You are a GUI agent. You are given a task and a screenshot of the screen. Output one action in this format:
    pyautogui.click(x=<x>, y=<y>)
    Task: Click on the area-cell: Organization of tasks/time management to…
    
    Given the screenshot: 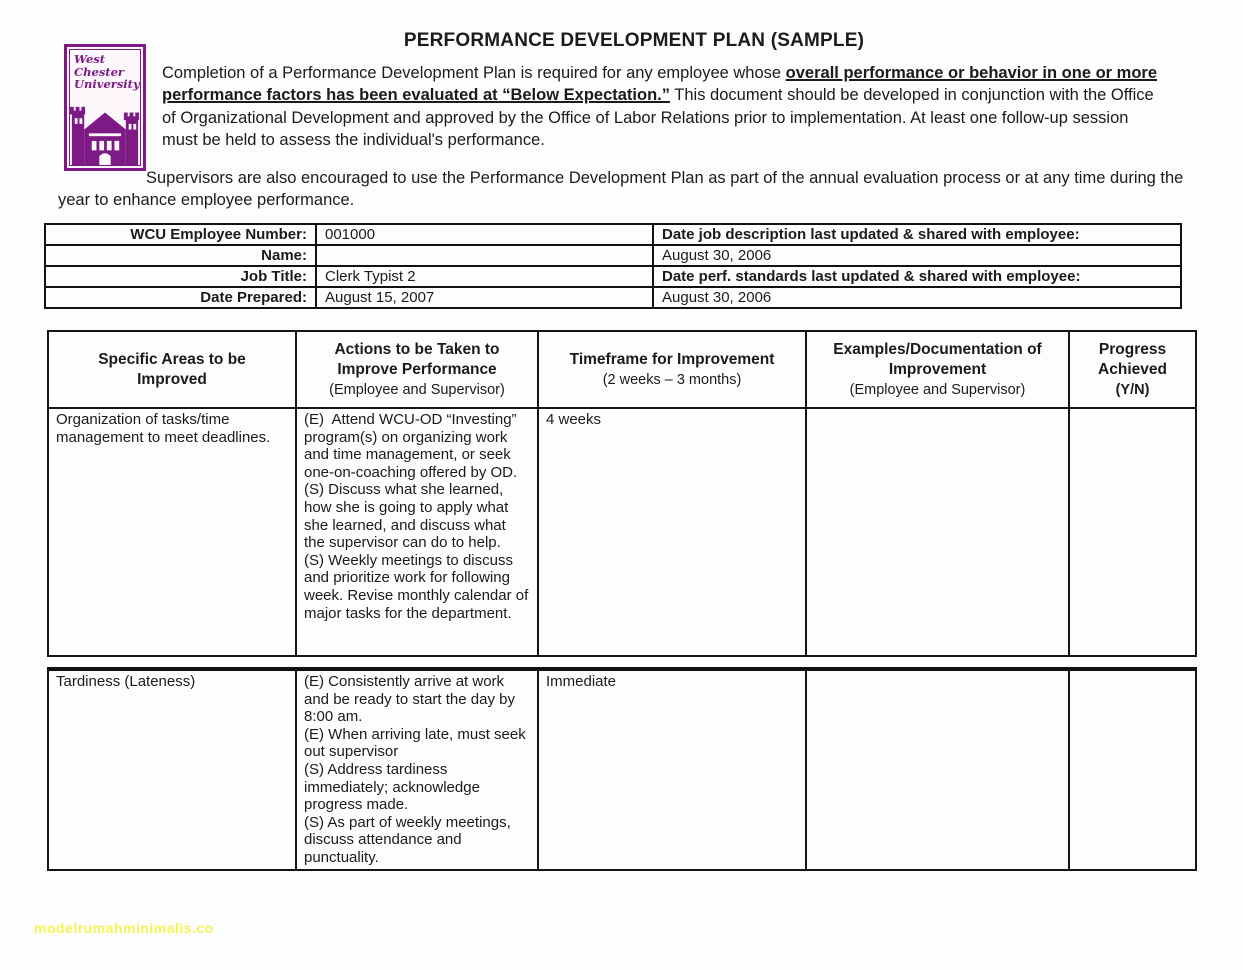 What is the action you would take?
    pyautogui.click(x=172, y=532)
    